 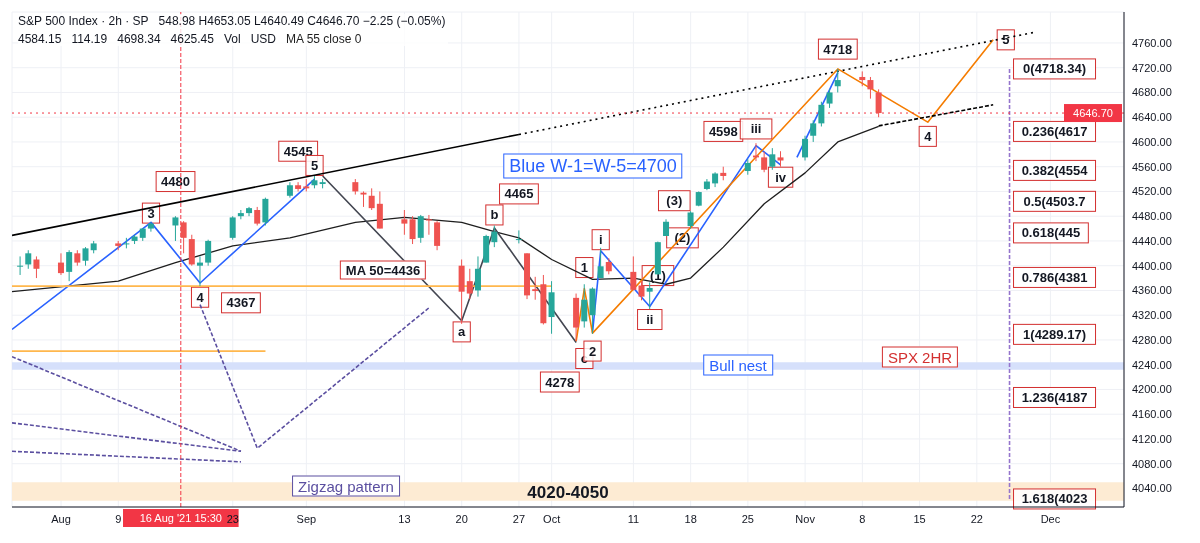 What do you see at coordinates (232, 39) in the screenshot?
I see `annotation: Vol` at bounding box center [232, 39].